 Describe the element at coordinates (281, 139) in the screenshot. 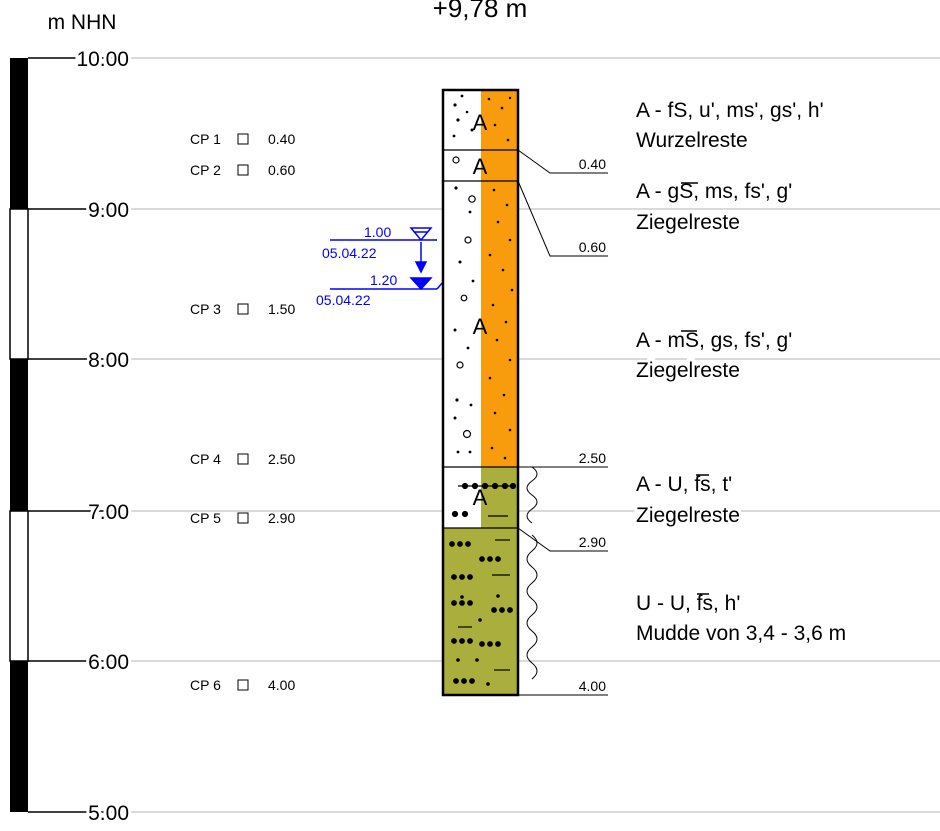

I see `core-sample-depth: 0.40` at that location.